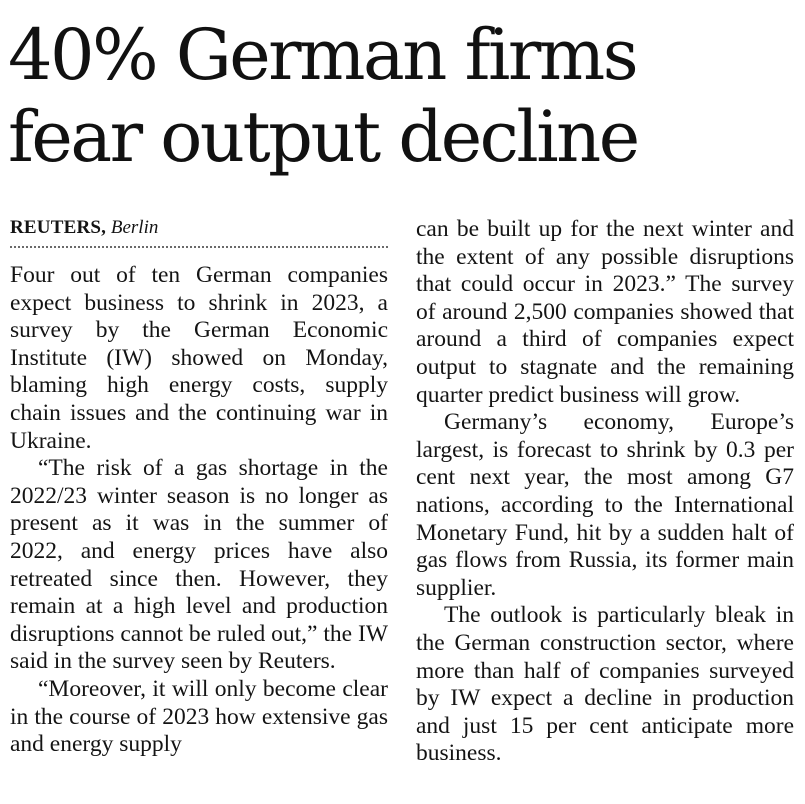 The image size is (805, 804). What do you see at coordinates (58, 227) in the screenshot?
I see `byline-agency: REUTERS,` at bounding box center [58, 227].